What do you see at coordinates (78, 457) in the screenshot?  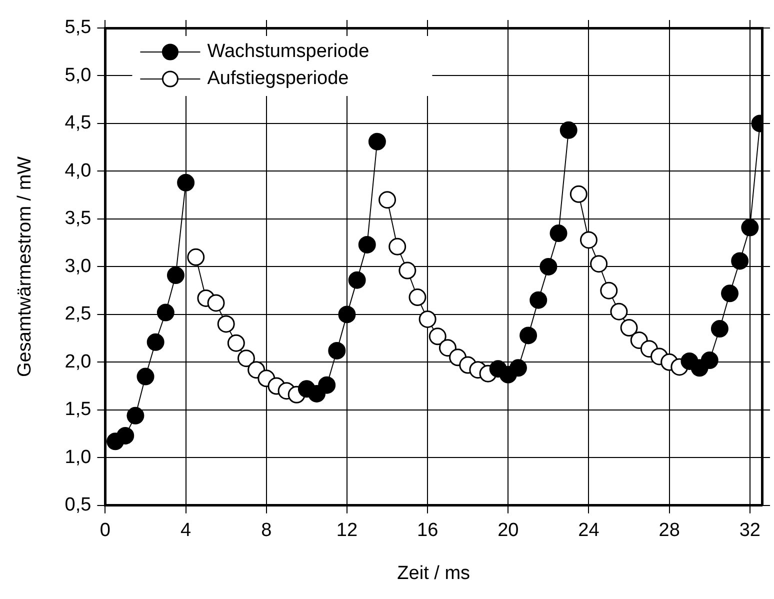 I see `y-tick-label: 1,0` at bounding box center [78, 457].